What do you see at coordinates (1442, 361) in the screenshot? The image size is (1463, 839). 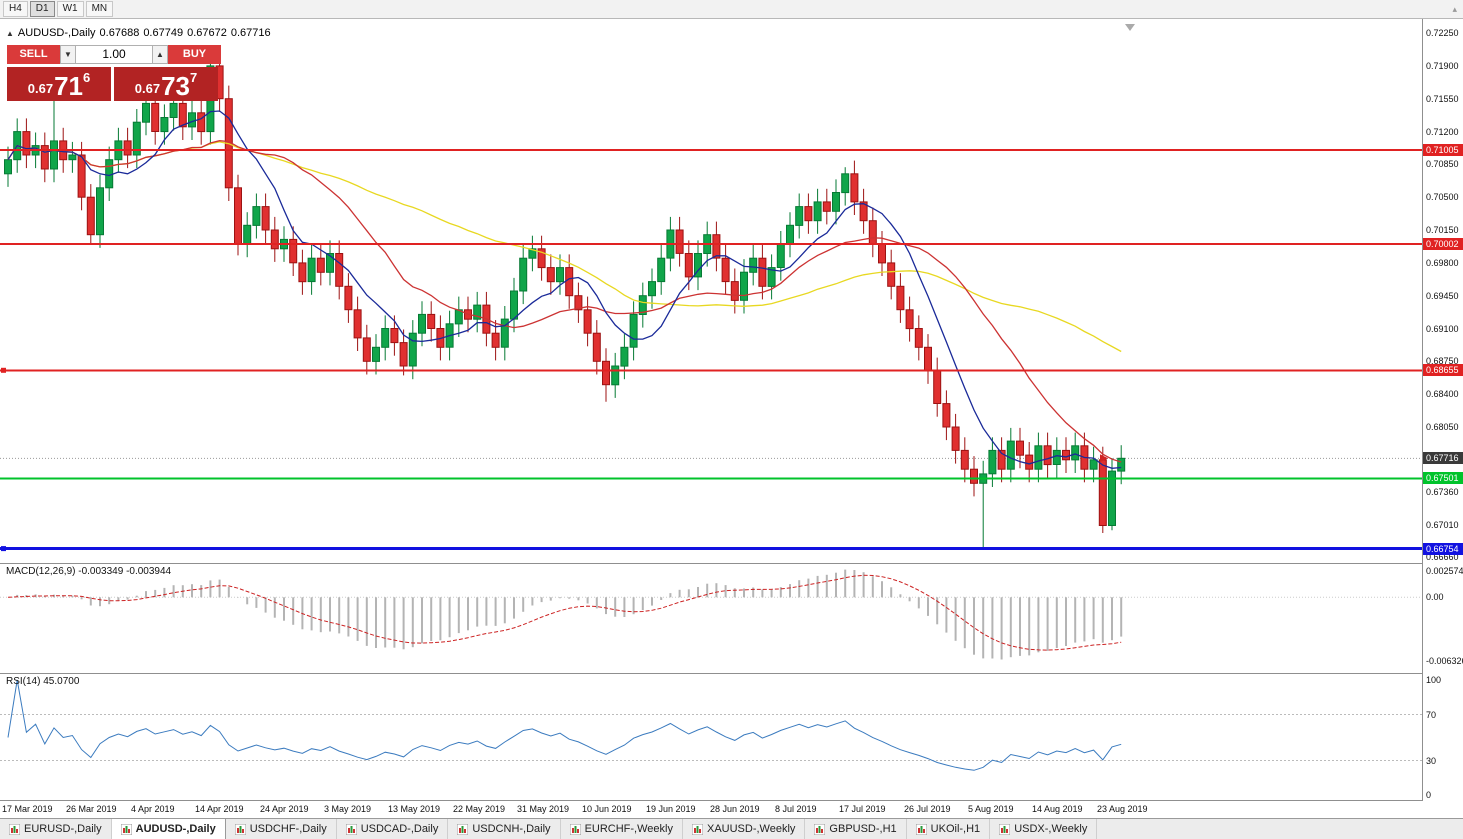 I see `price-axis-label: 0.68750` at bounding box center [1442, 361].